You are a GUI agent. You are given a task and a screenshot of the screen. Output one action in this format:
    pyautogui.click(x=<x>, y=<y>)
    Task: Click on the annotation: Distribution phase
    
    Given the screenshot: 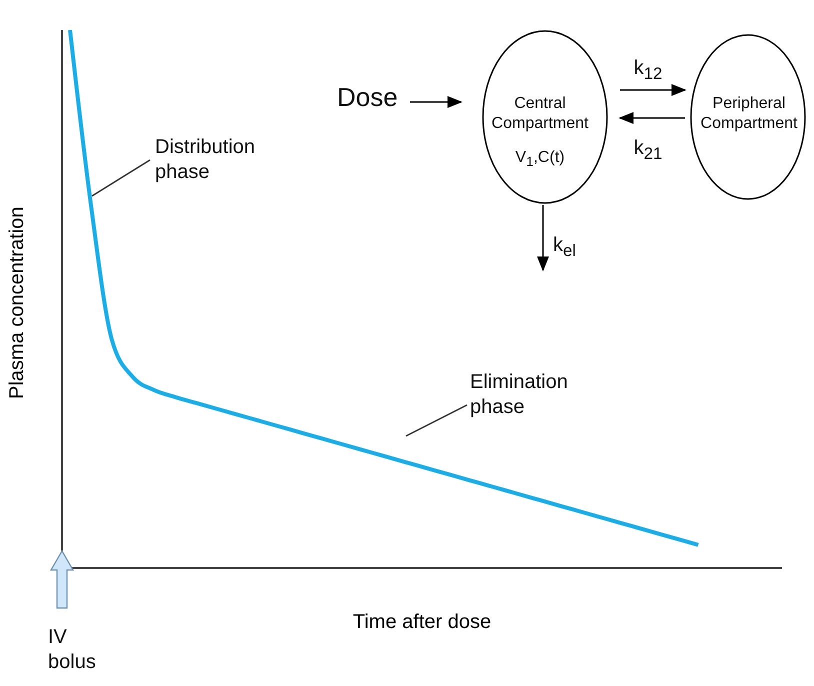 What is the action you would take?
    pyautogui.click(x=205, y=160)
    